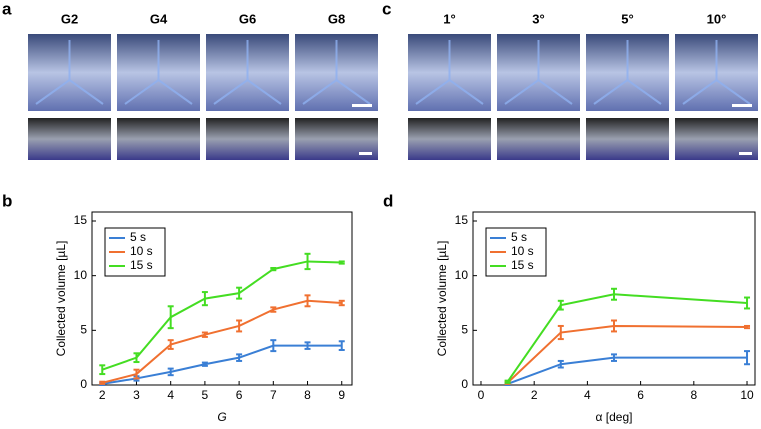 The width and height of the screenshot is (761, 429). What do you see at coordinates (247, 18) in the screenshot?
I see `image-header: G6` at bounding box center [247, 18].